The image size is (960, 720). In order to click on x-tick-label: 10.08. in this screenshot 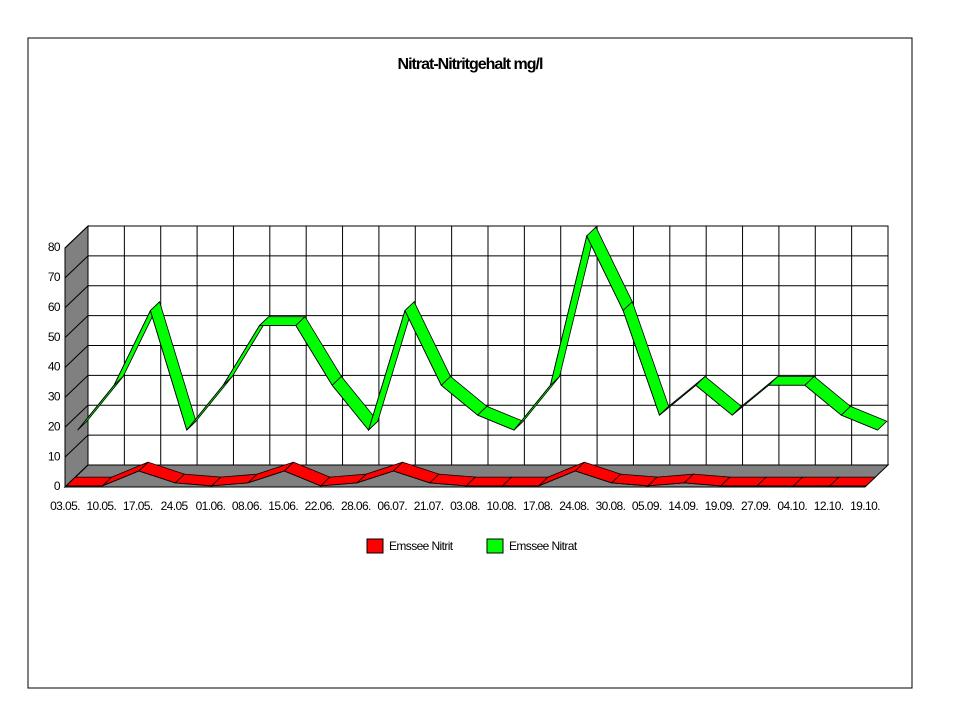, I will do `click(501, 506)`.